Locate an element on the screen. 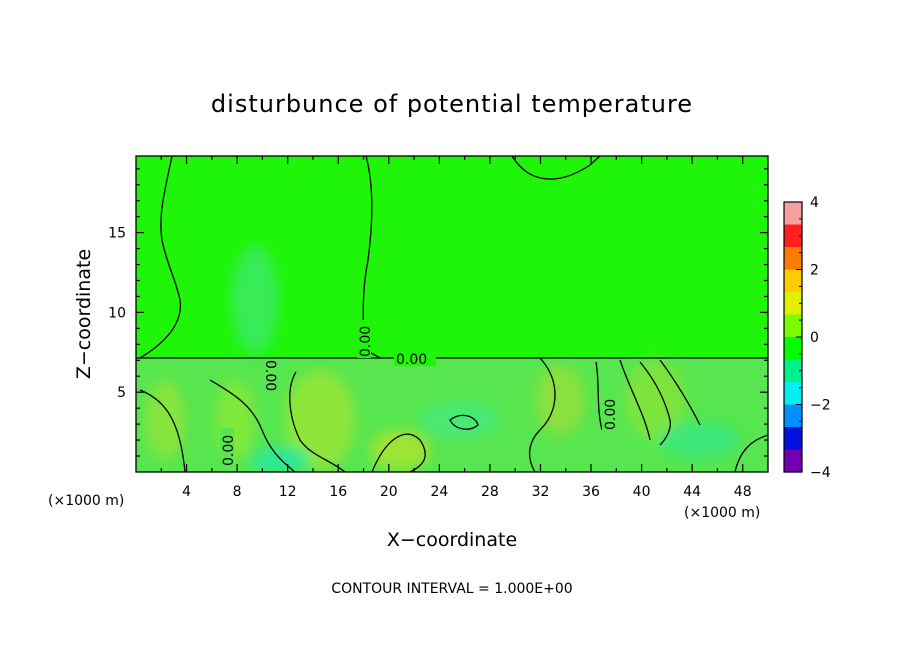 This screenshot has height=654, width=904. colorbar: 4 2 0 −2 −4 is located at coordinates (807, 338).